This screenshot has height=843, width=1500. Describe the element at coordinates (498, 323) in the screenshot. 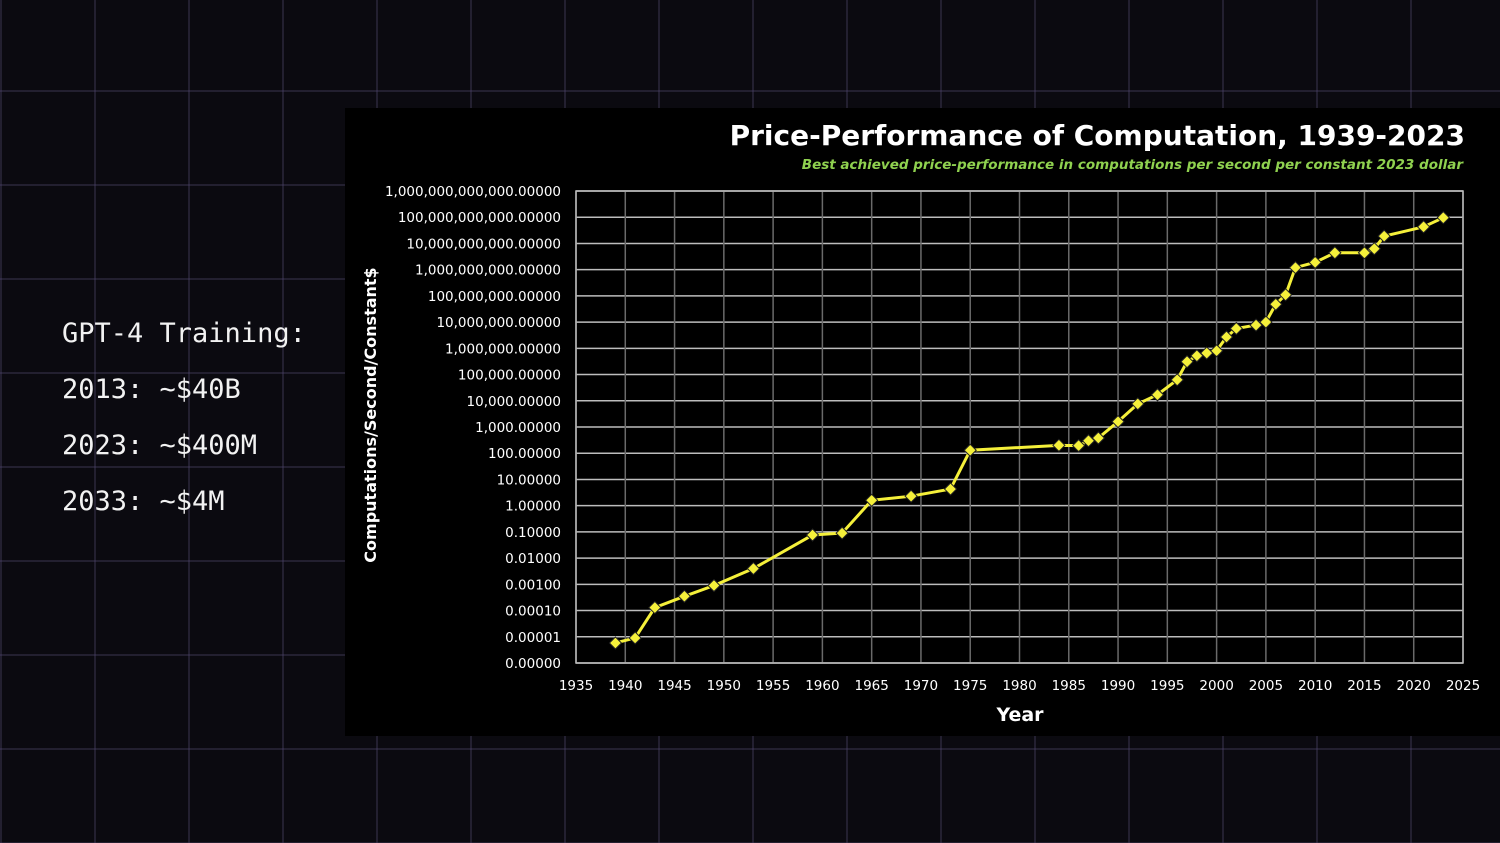

I see `y-tick-label: 10,000,000.00000` at that location.